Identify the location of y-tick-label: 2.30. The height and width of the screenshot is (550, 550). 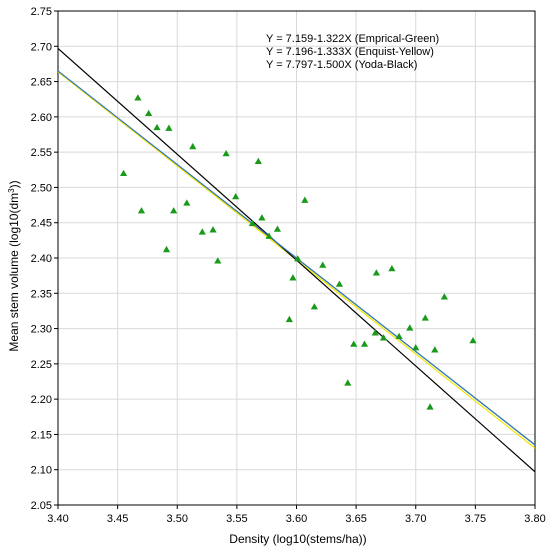
(41, 330).